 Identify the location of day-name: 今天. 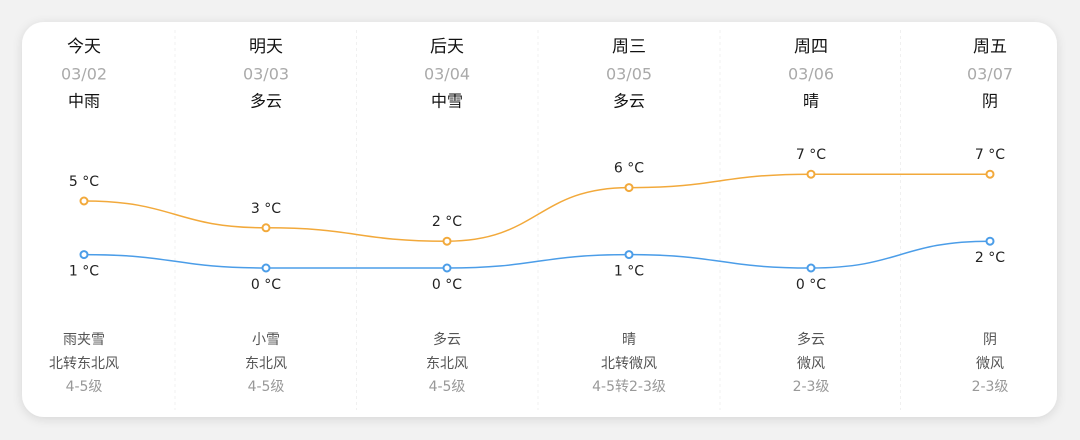
(84, 47).